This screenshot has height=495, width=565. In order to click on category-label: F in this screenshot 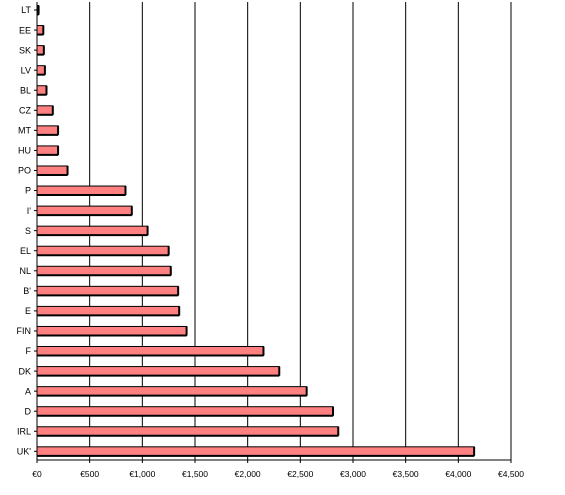, I will do `click(29, 351)`.